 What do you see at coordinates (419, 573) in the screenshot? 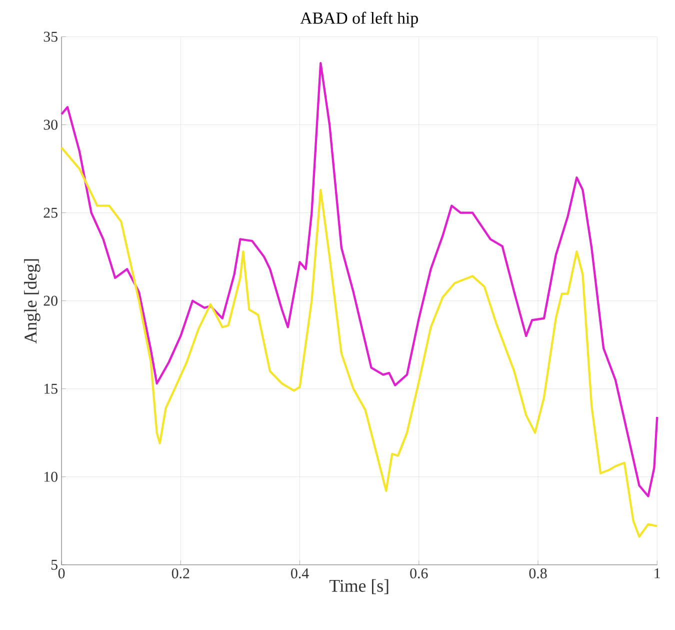
I see `x-tick-label: 0.6` at bounding box center [419, 573].